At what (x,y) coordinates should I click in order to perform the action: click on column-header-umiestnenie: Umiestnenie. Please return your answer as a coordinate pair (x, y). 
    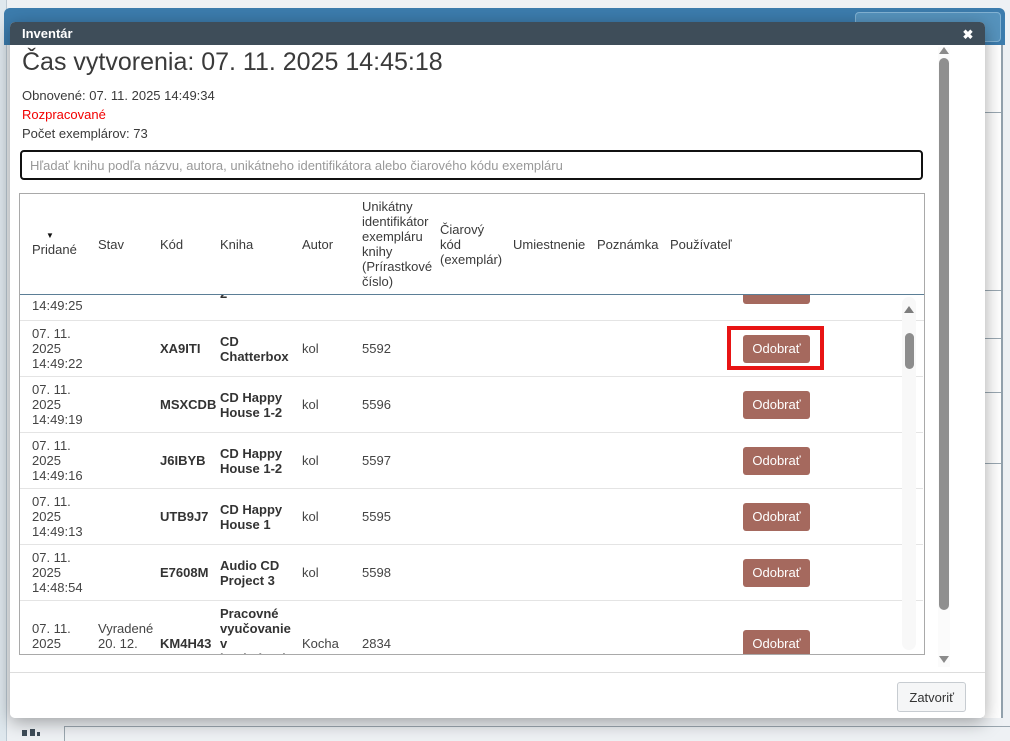
    Looking at the image, I should click on (549, 244).